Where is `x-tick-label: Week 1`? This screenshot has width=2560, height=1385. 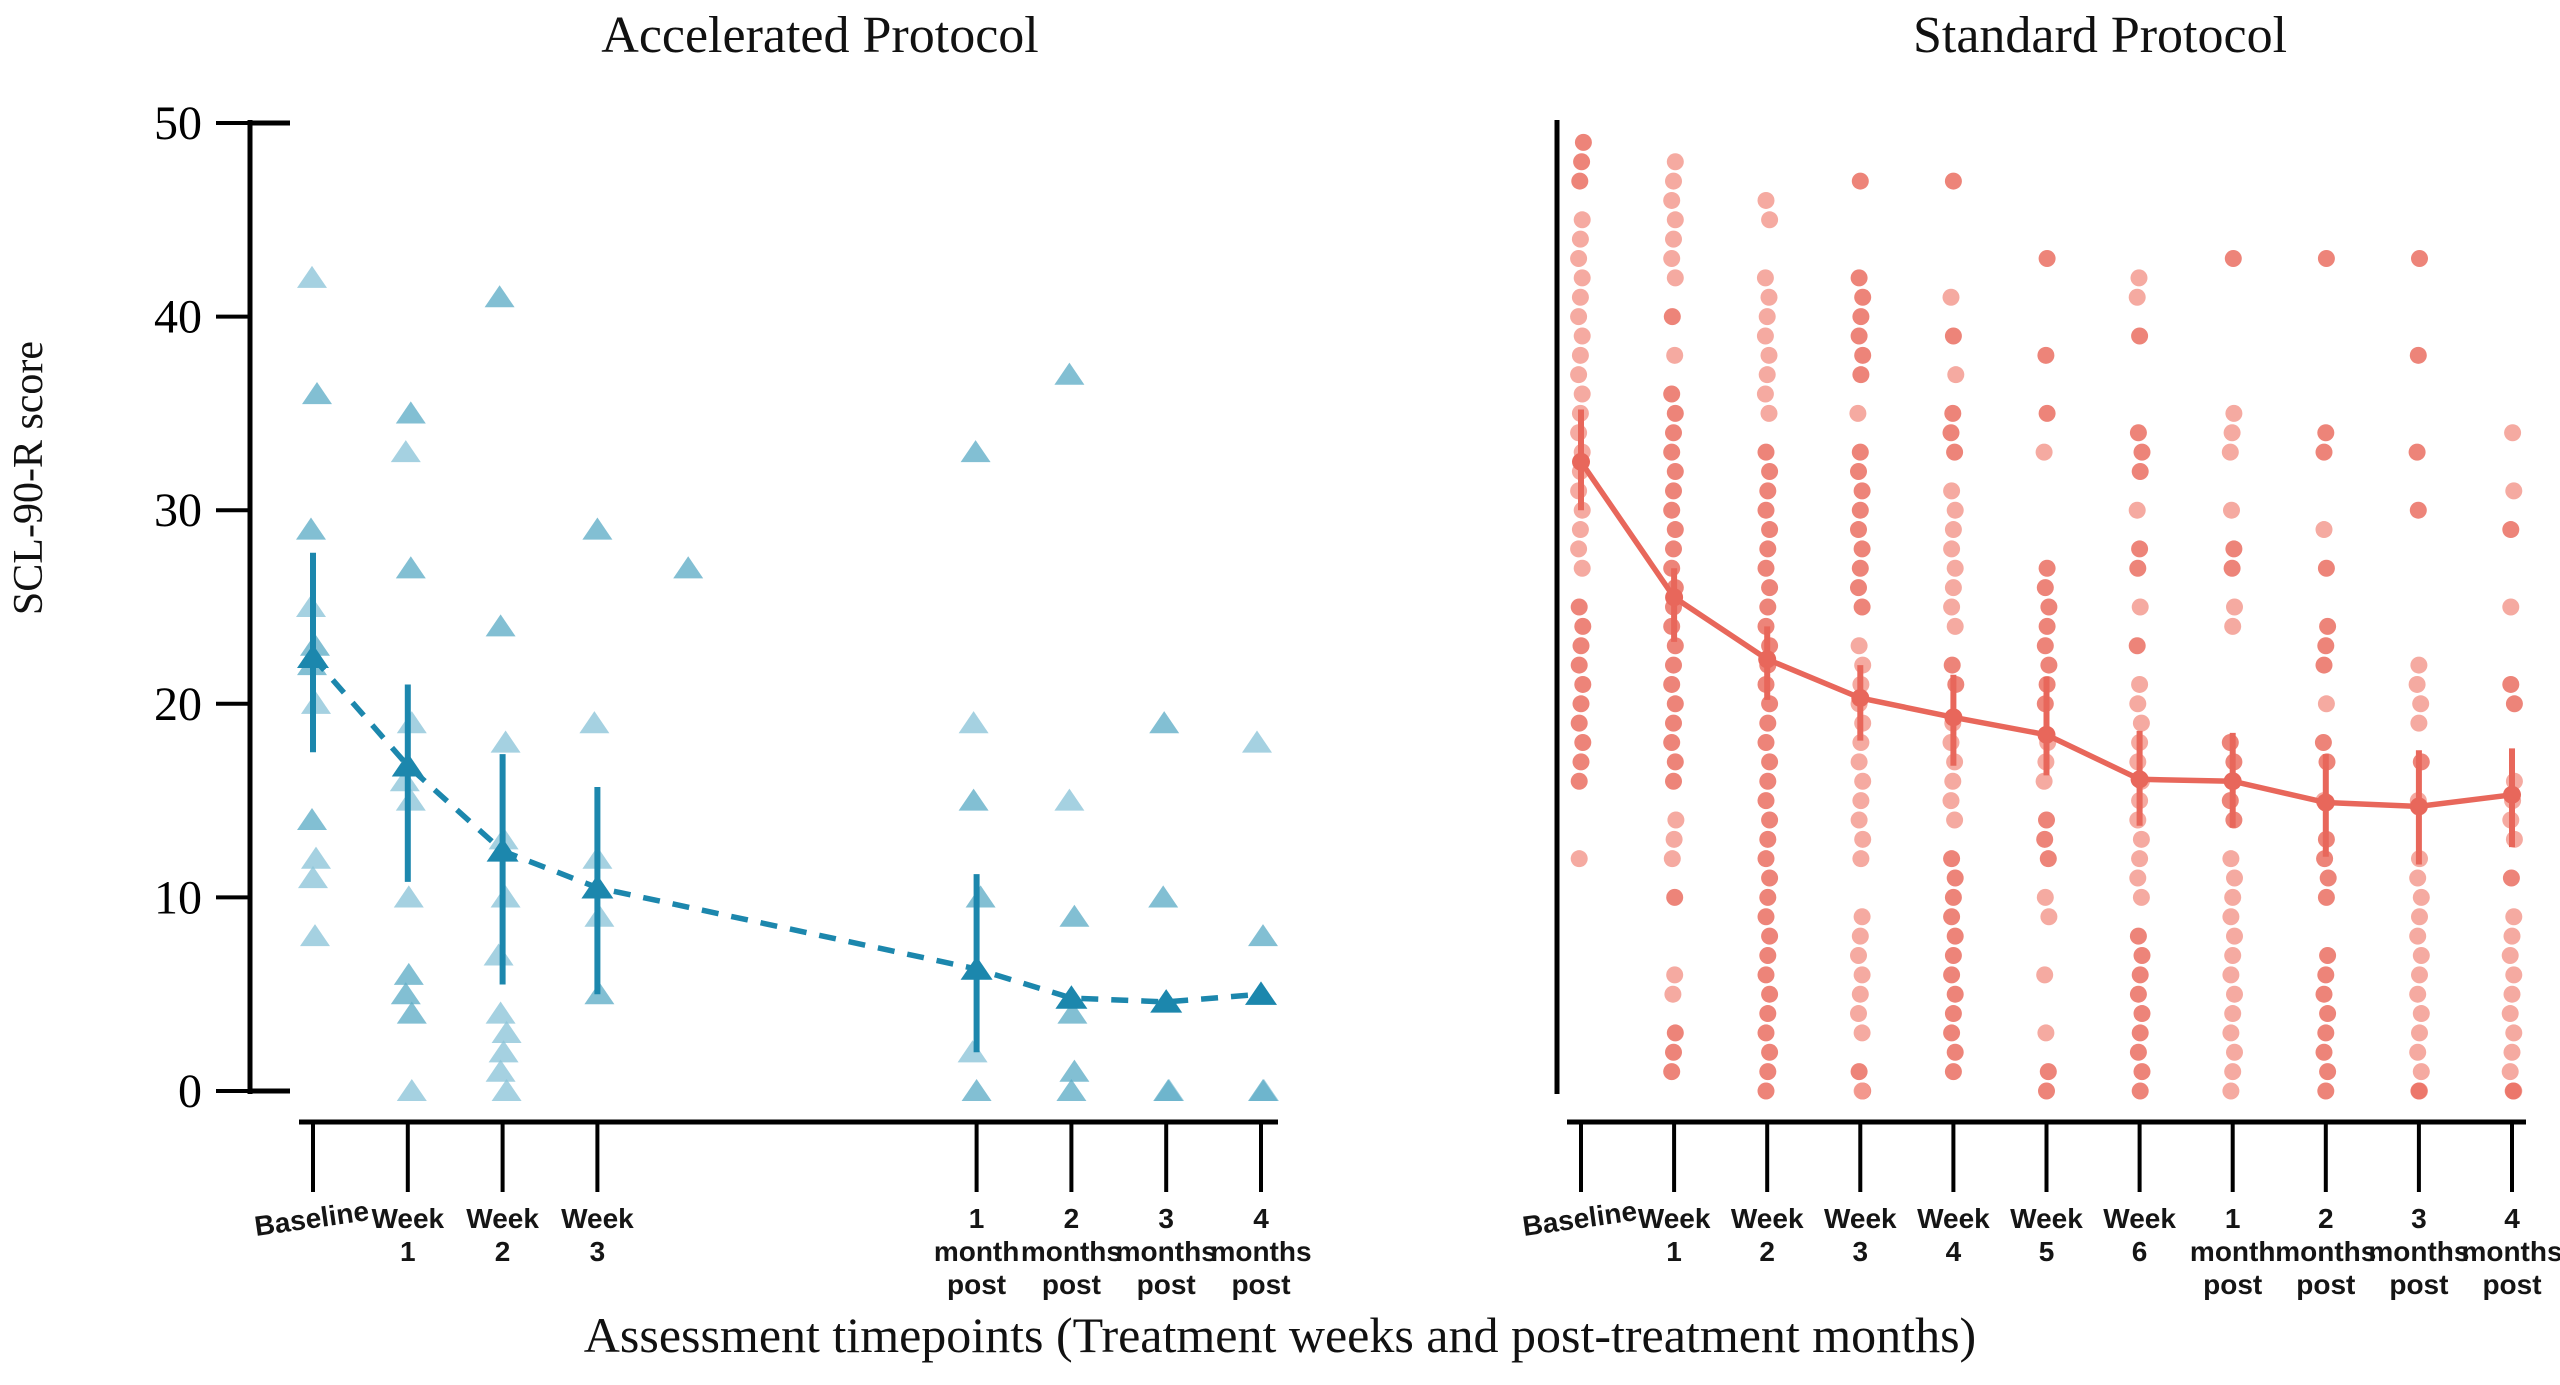
x-tick-label: Week 1 is located at coordinates (1674, 1235).